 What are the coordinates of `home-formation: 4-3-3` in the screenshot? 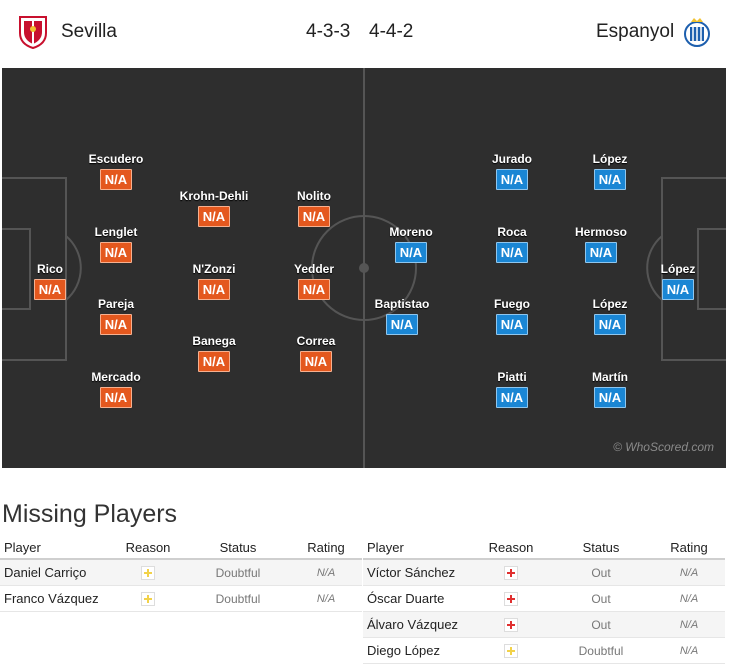 It's located at (328, 31).